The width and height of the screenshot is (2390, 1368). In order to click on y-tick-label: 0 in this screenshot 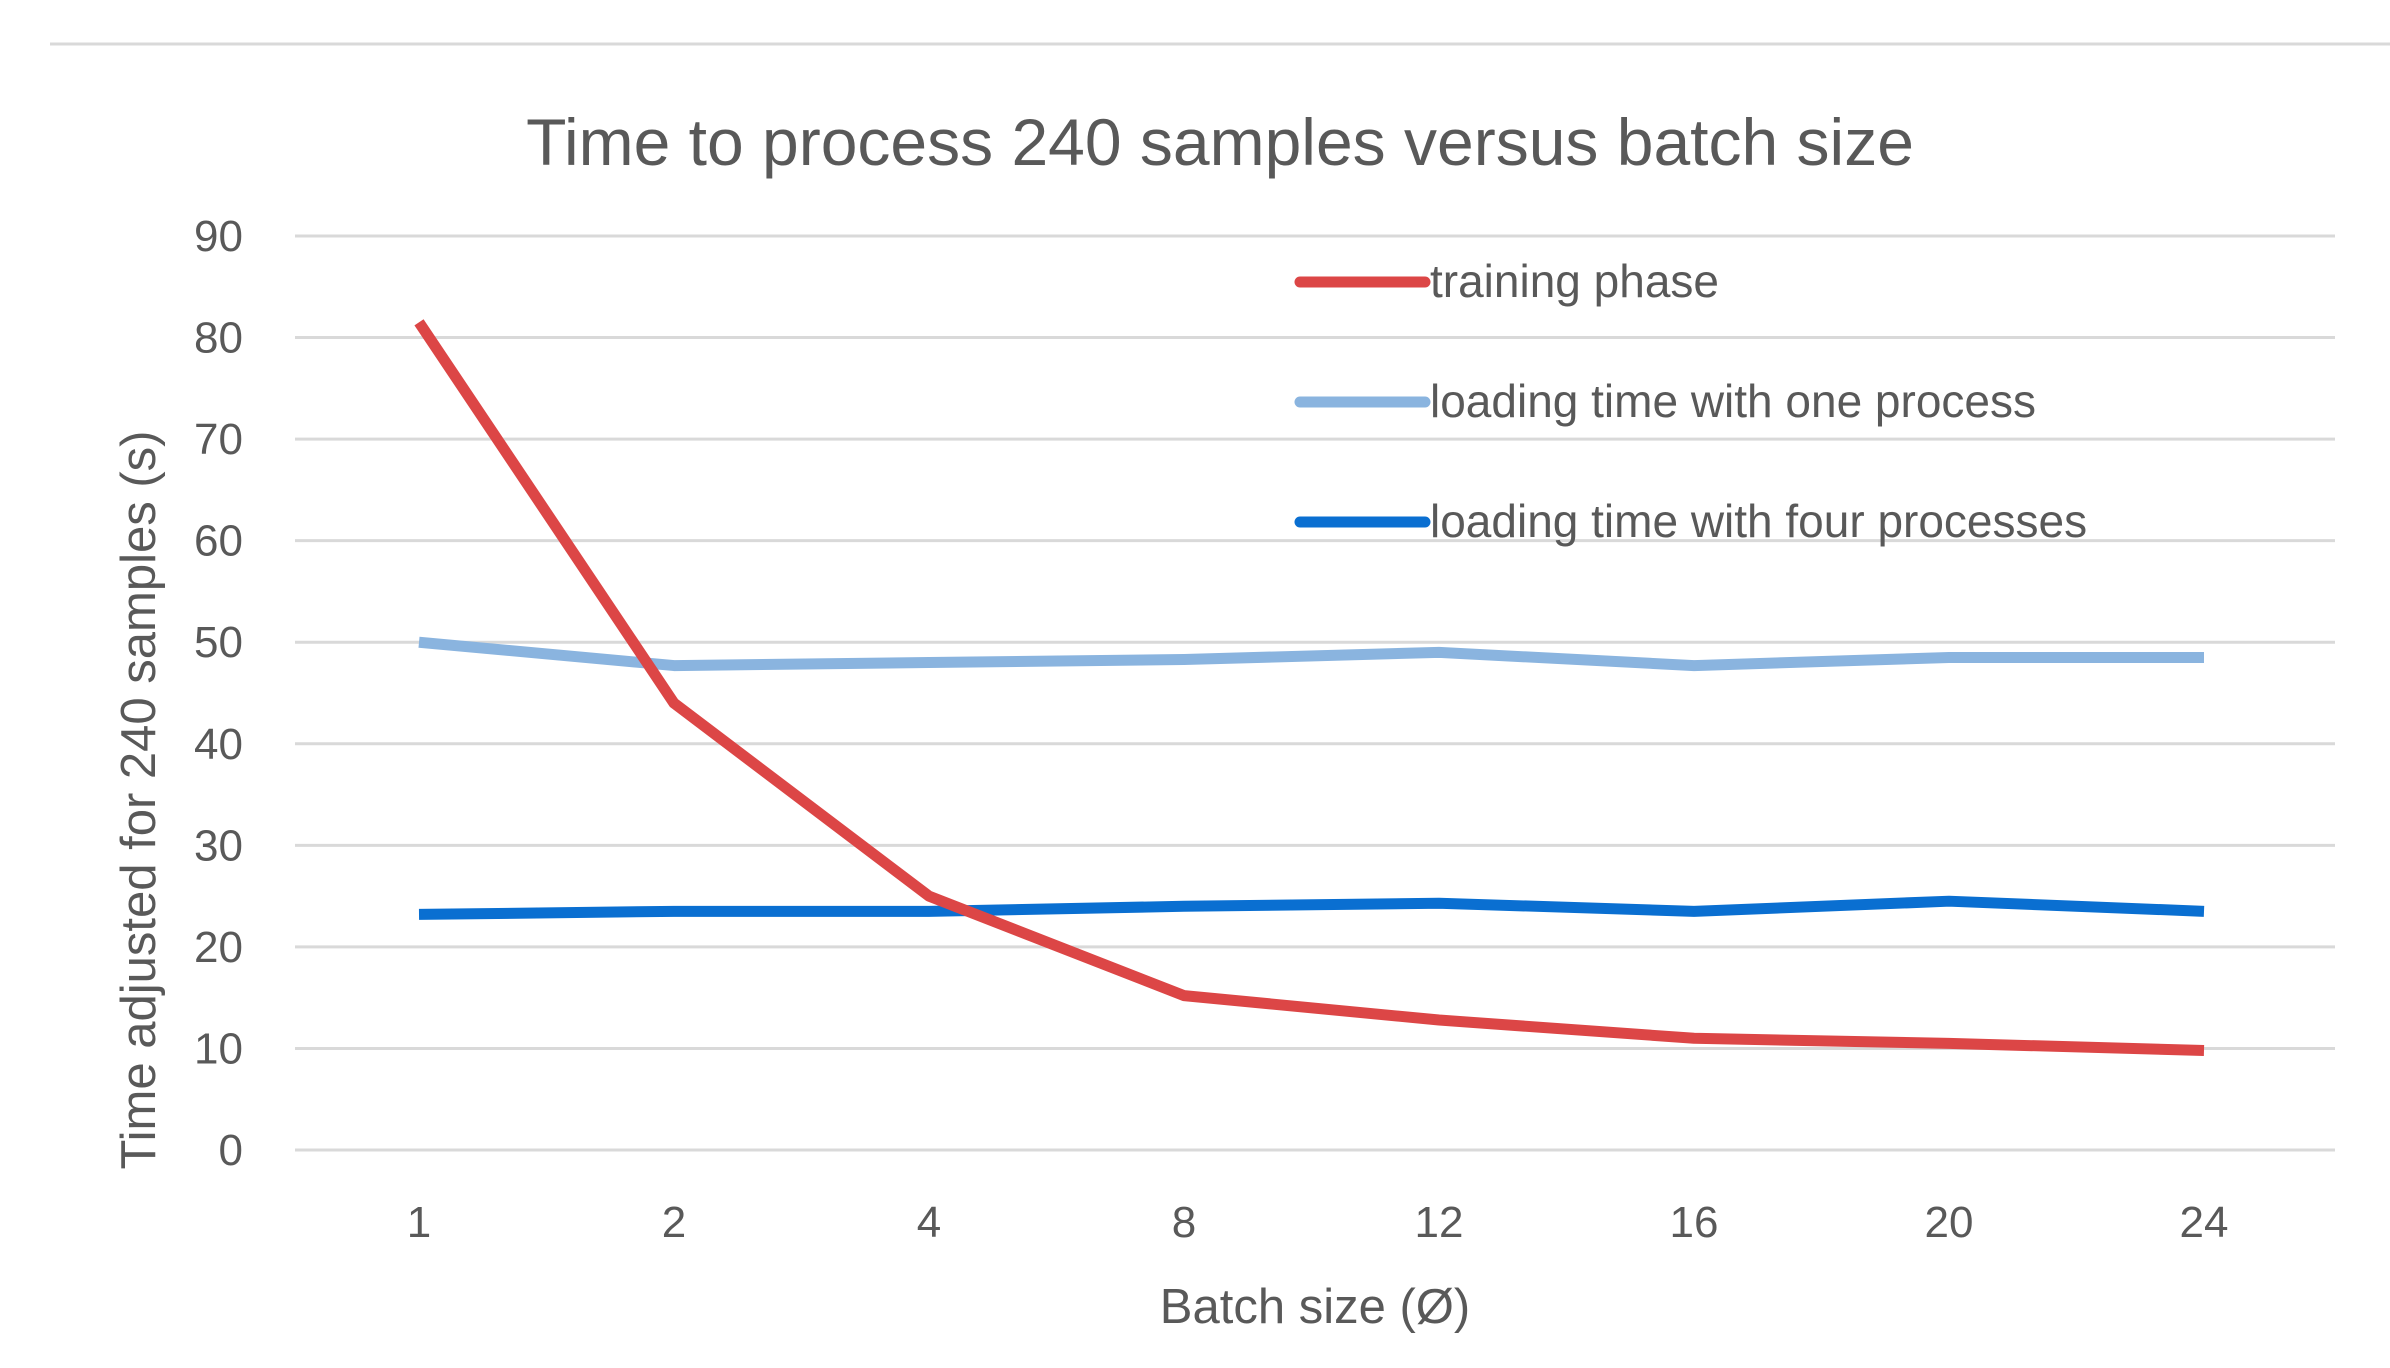, I will do `click(231, 1150)`.